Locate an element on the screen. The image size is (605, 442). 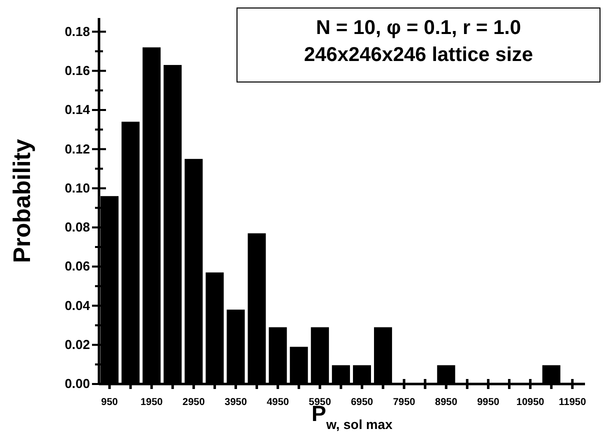
y-tick-label: 0.16 is located at coordinates (77, 70).